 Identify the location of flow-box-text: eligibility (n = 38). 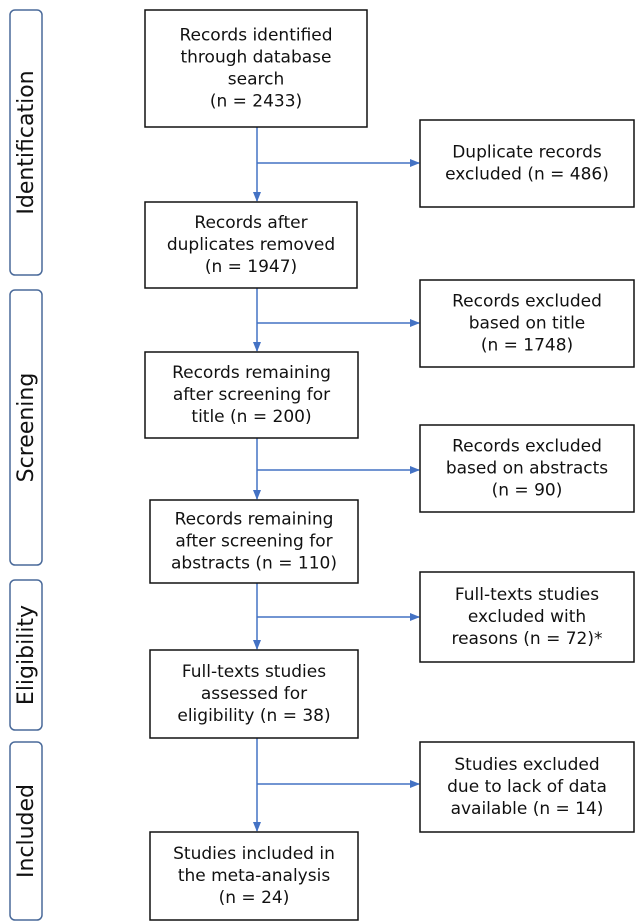
(253, 716).